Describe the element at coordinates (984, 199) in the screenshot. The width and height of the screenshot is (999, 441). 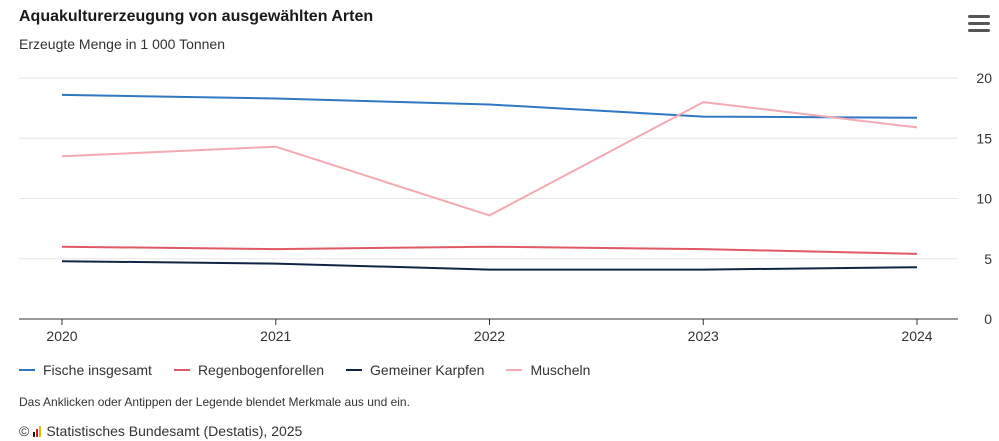
I see `y-tick-label: 10` at that location.